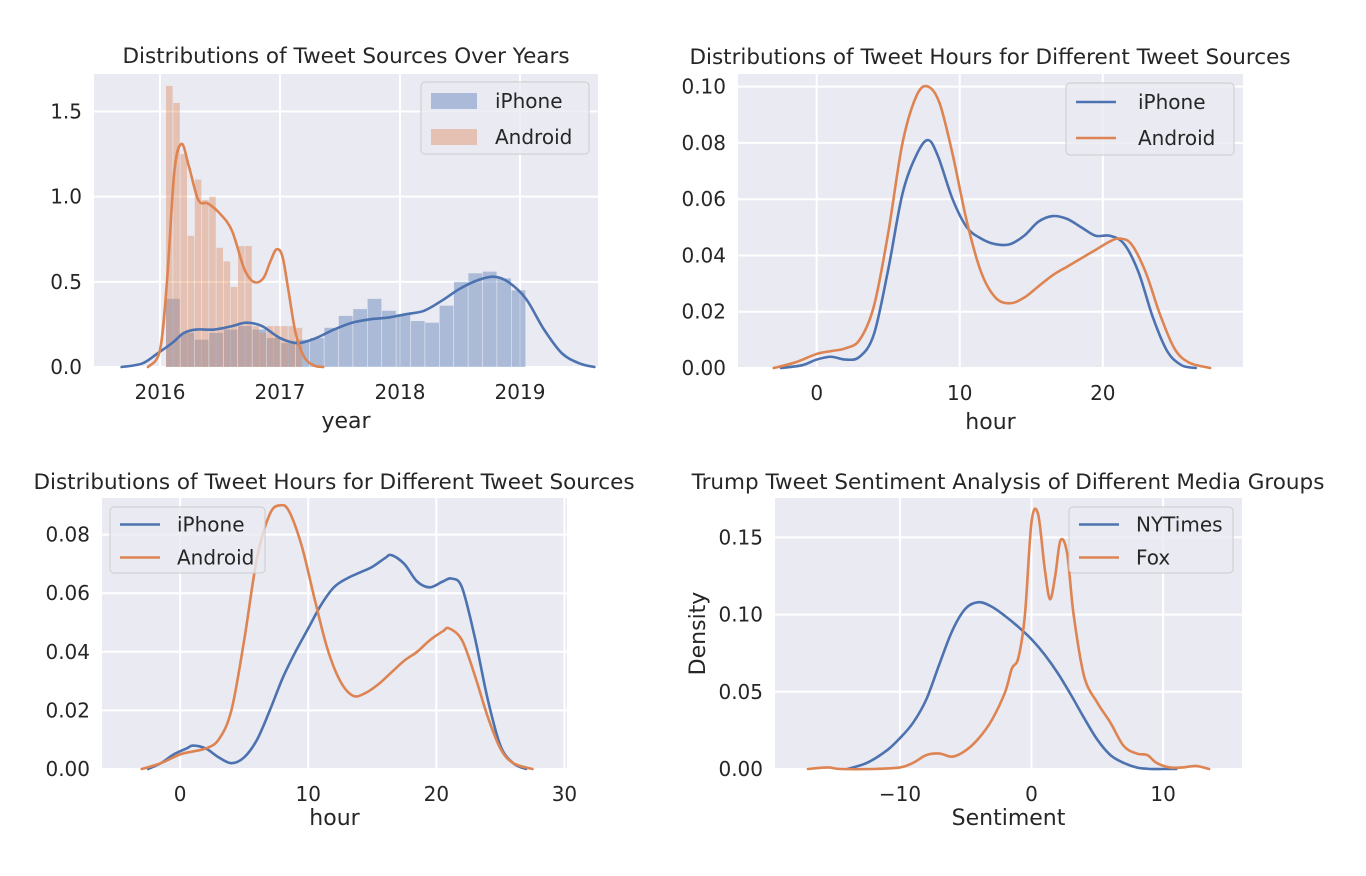 The width and height of the screenshot is (1366, 876). Describe the element at coordinates (1009, 818) in the screenshot. I see `x-axis-label: Sentiment` at that location.